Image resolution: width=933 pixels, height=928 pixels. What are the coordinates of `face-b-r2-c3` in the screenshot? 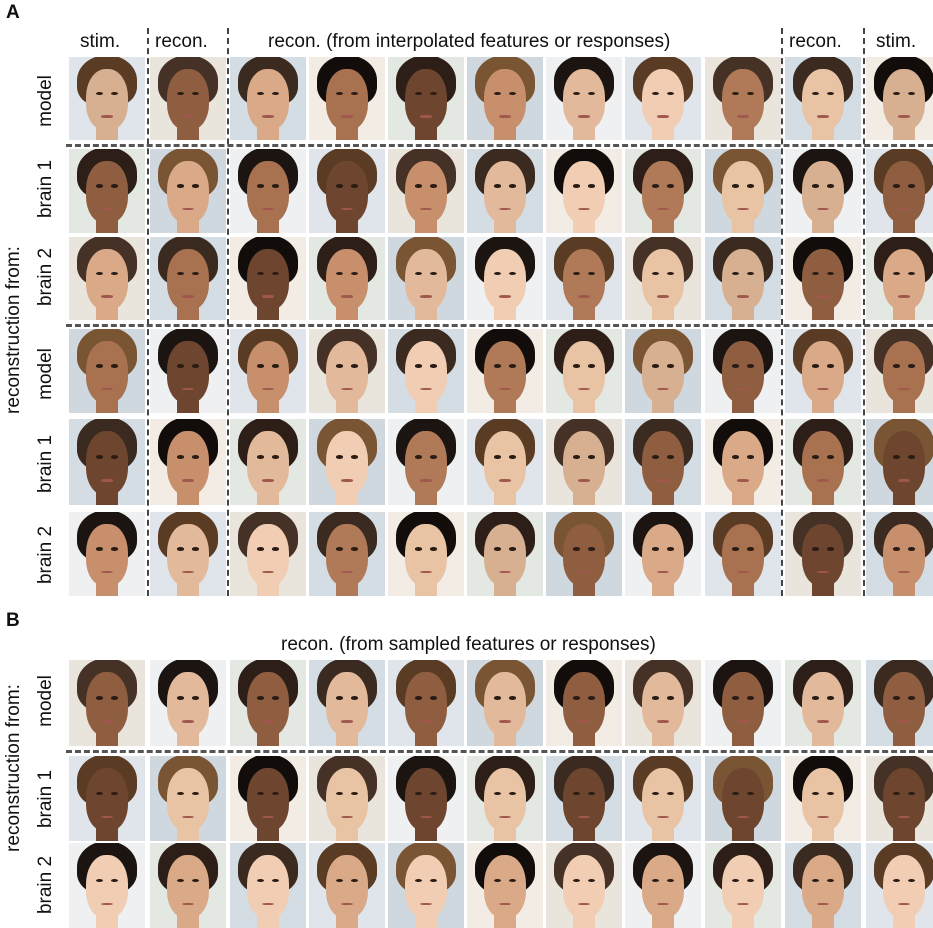 It's located at (268, 798).